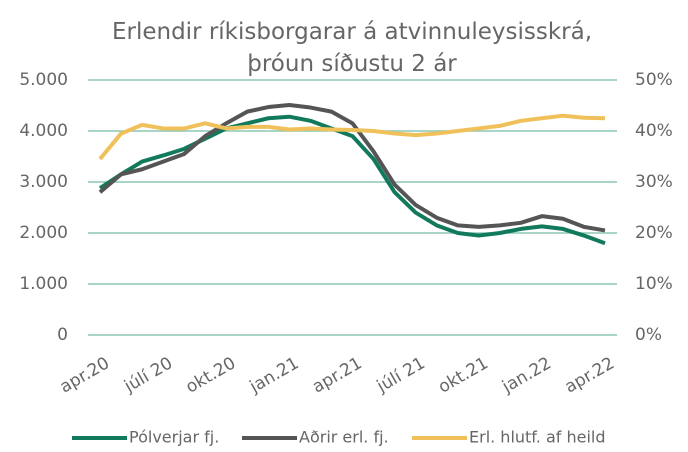 This screenshot has width=688, height=452. What do you see at coordinates (654, 80) in the screenshot?
I see `y2-tick-label: 50%` at bounding box center [654, 80].